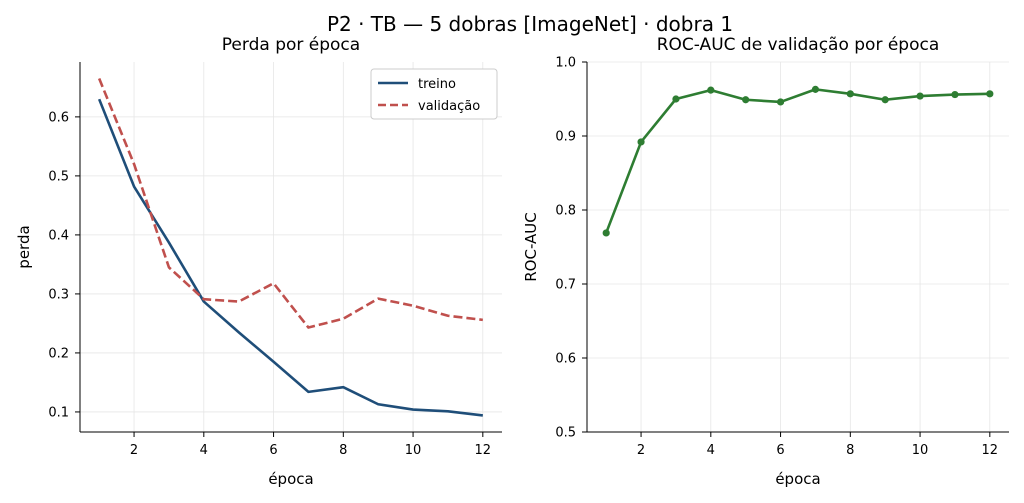  What do you see at coordinates (58, 235) in the screenshot?
I see `chart0-y-tick-label: 0.4` at bounding box center [58, 235].